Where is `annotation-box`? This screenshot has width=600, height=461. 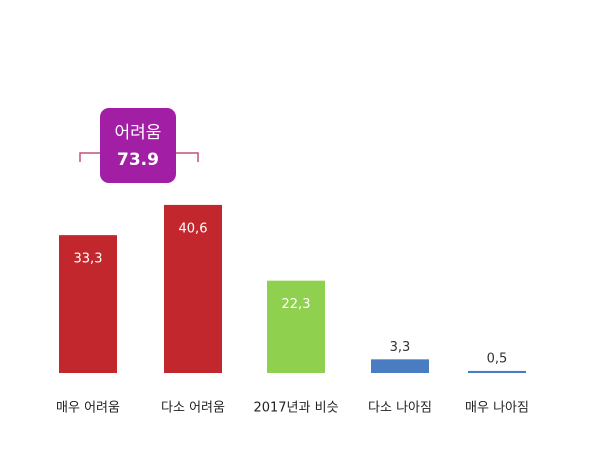
annotation-box is located at coordinates (138, 145).